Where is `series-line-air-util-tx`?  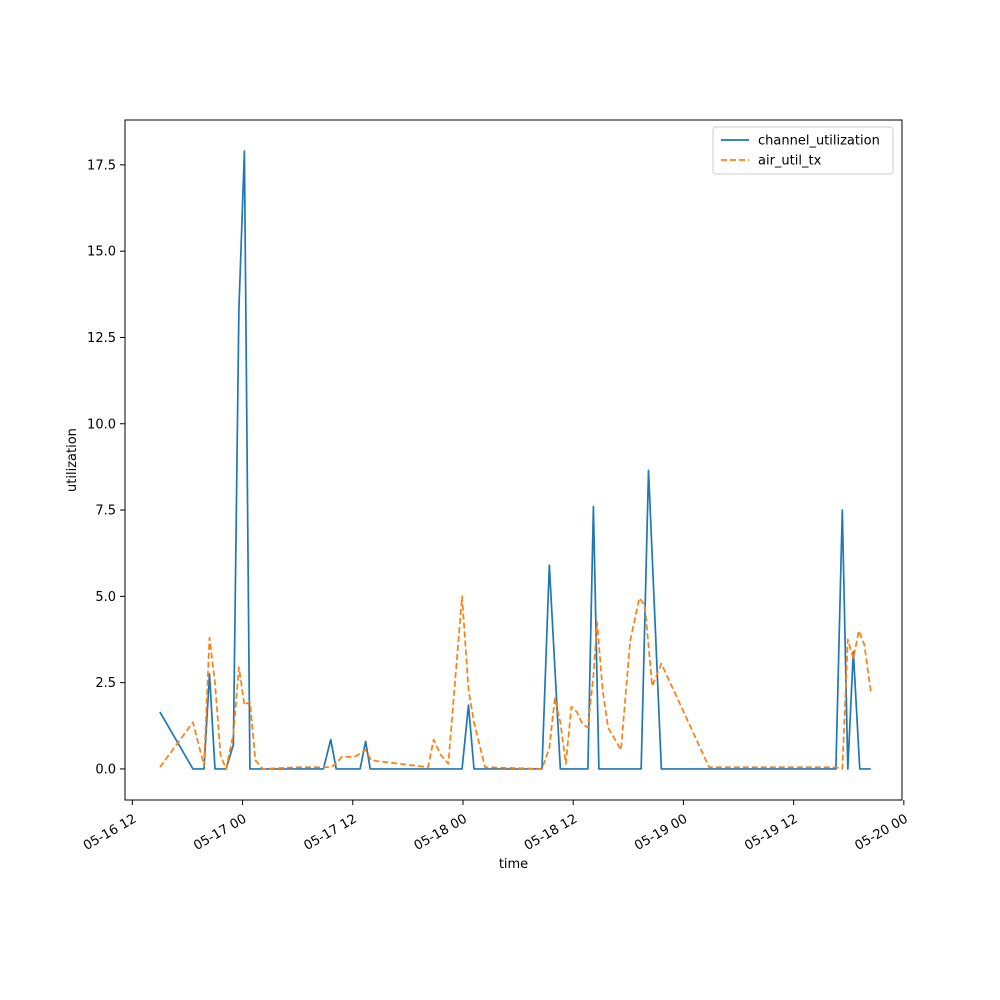
series-line-air-util-tx is located at coordinates (515, 682).